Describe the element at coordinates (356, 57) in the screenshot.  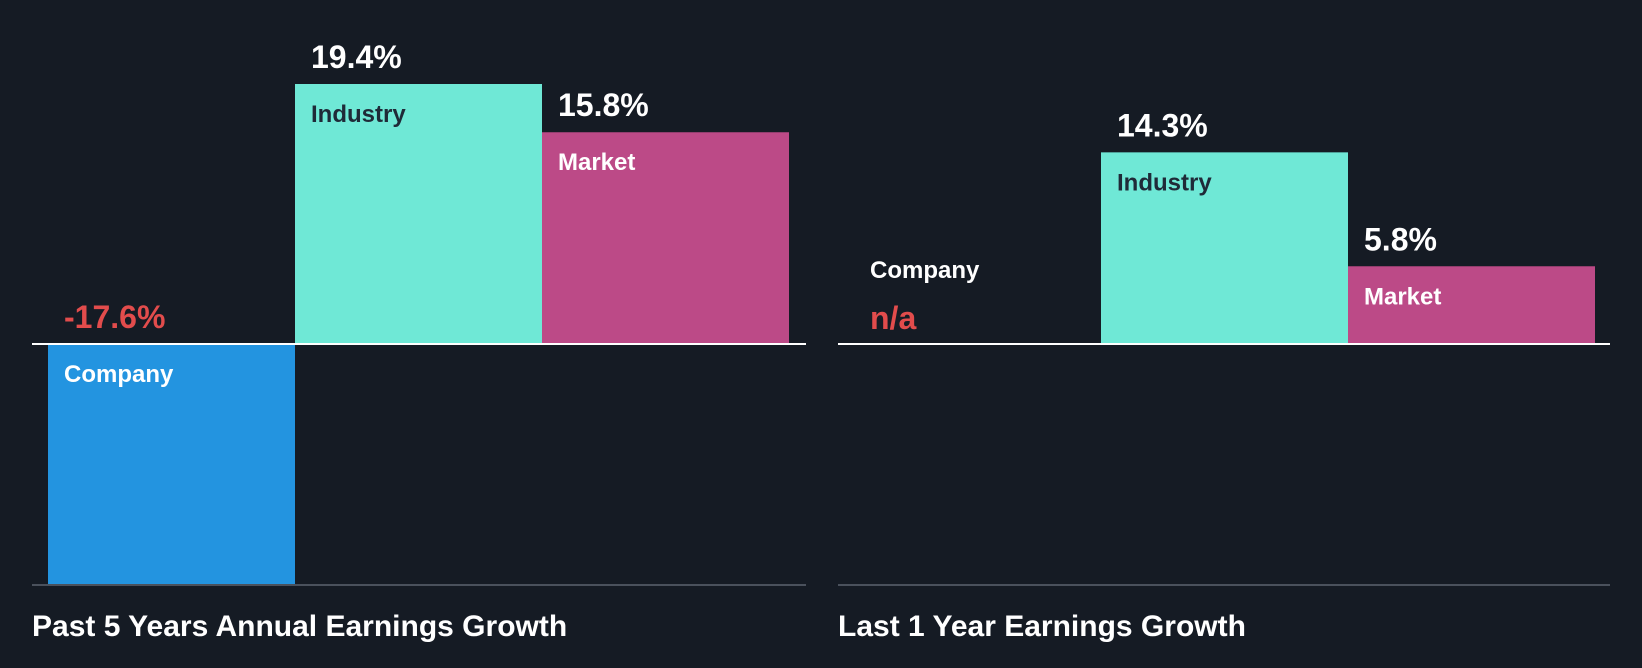
I see `value-label-industry: 19.4%` at that location.